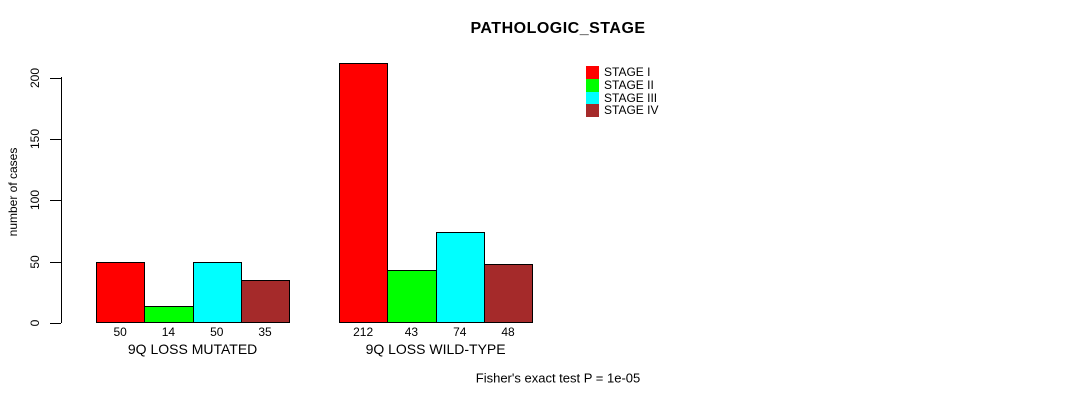  I want to click on legend: STAGE I STAGE II STAGE III STAGE IV, so click(622, 91).